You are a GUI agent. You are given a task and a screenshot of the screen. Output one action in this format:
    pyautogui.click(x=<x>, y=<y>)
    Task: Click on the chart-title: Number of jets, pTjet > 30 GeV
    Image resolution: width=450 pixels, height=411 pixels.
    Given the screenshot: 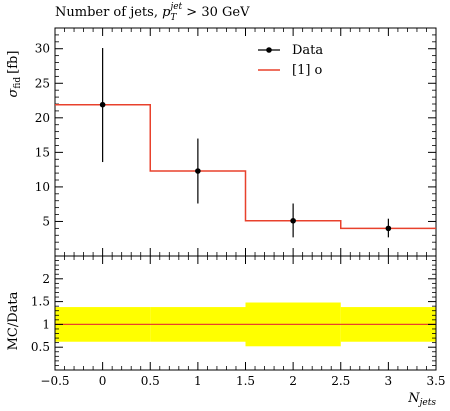 What is the action you would take?
    pyautogui.click(x=152, y=12)
    